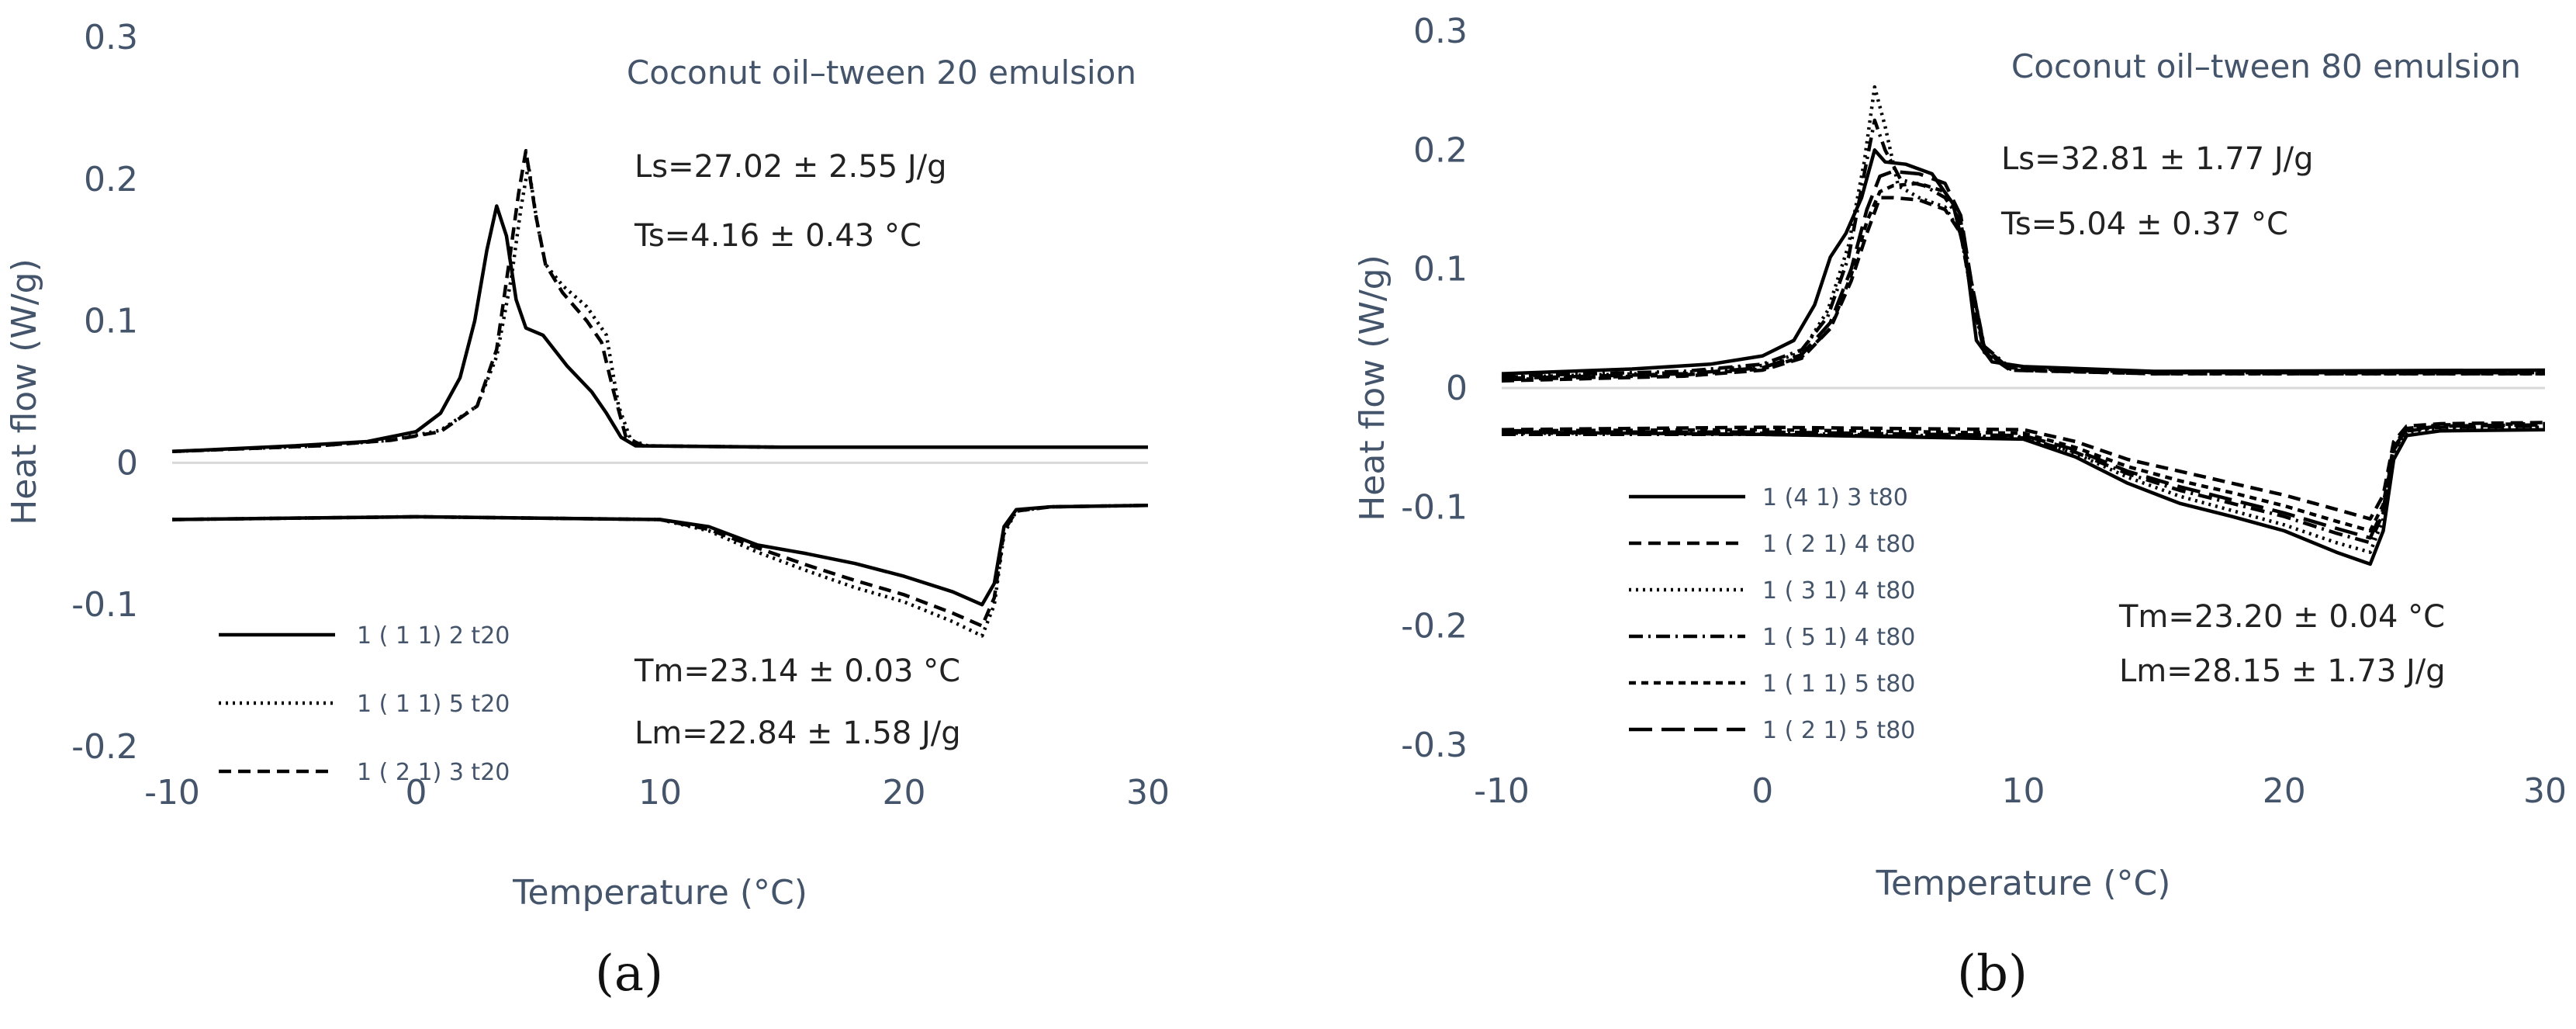  I want to click on panel-label: (a), so click(629, 974).